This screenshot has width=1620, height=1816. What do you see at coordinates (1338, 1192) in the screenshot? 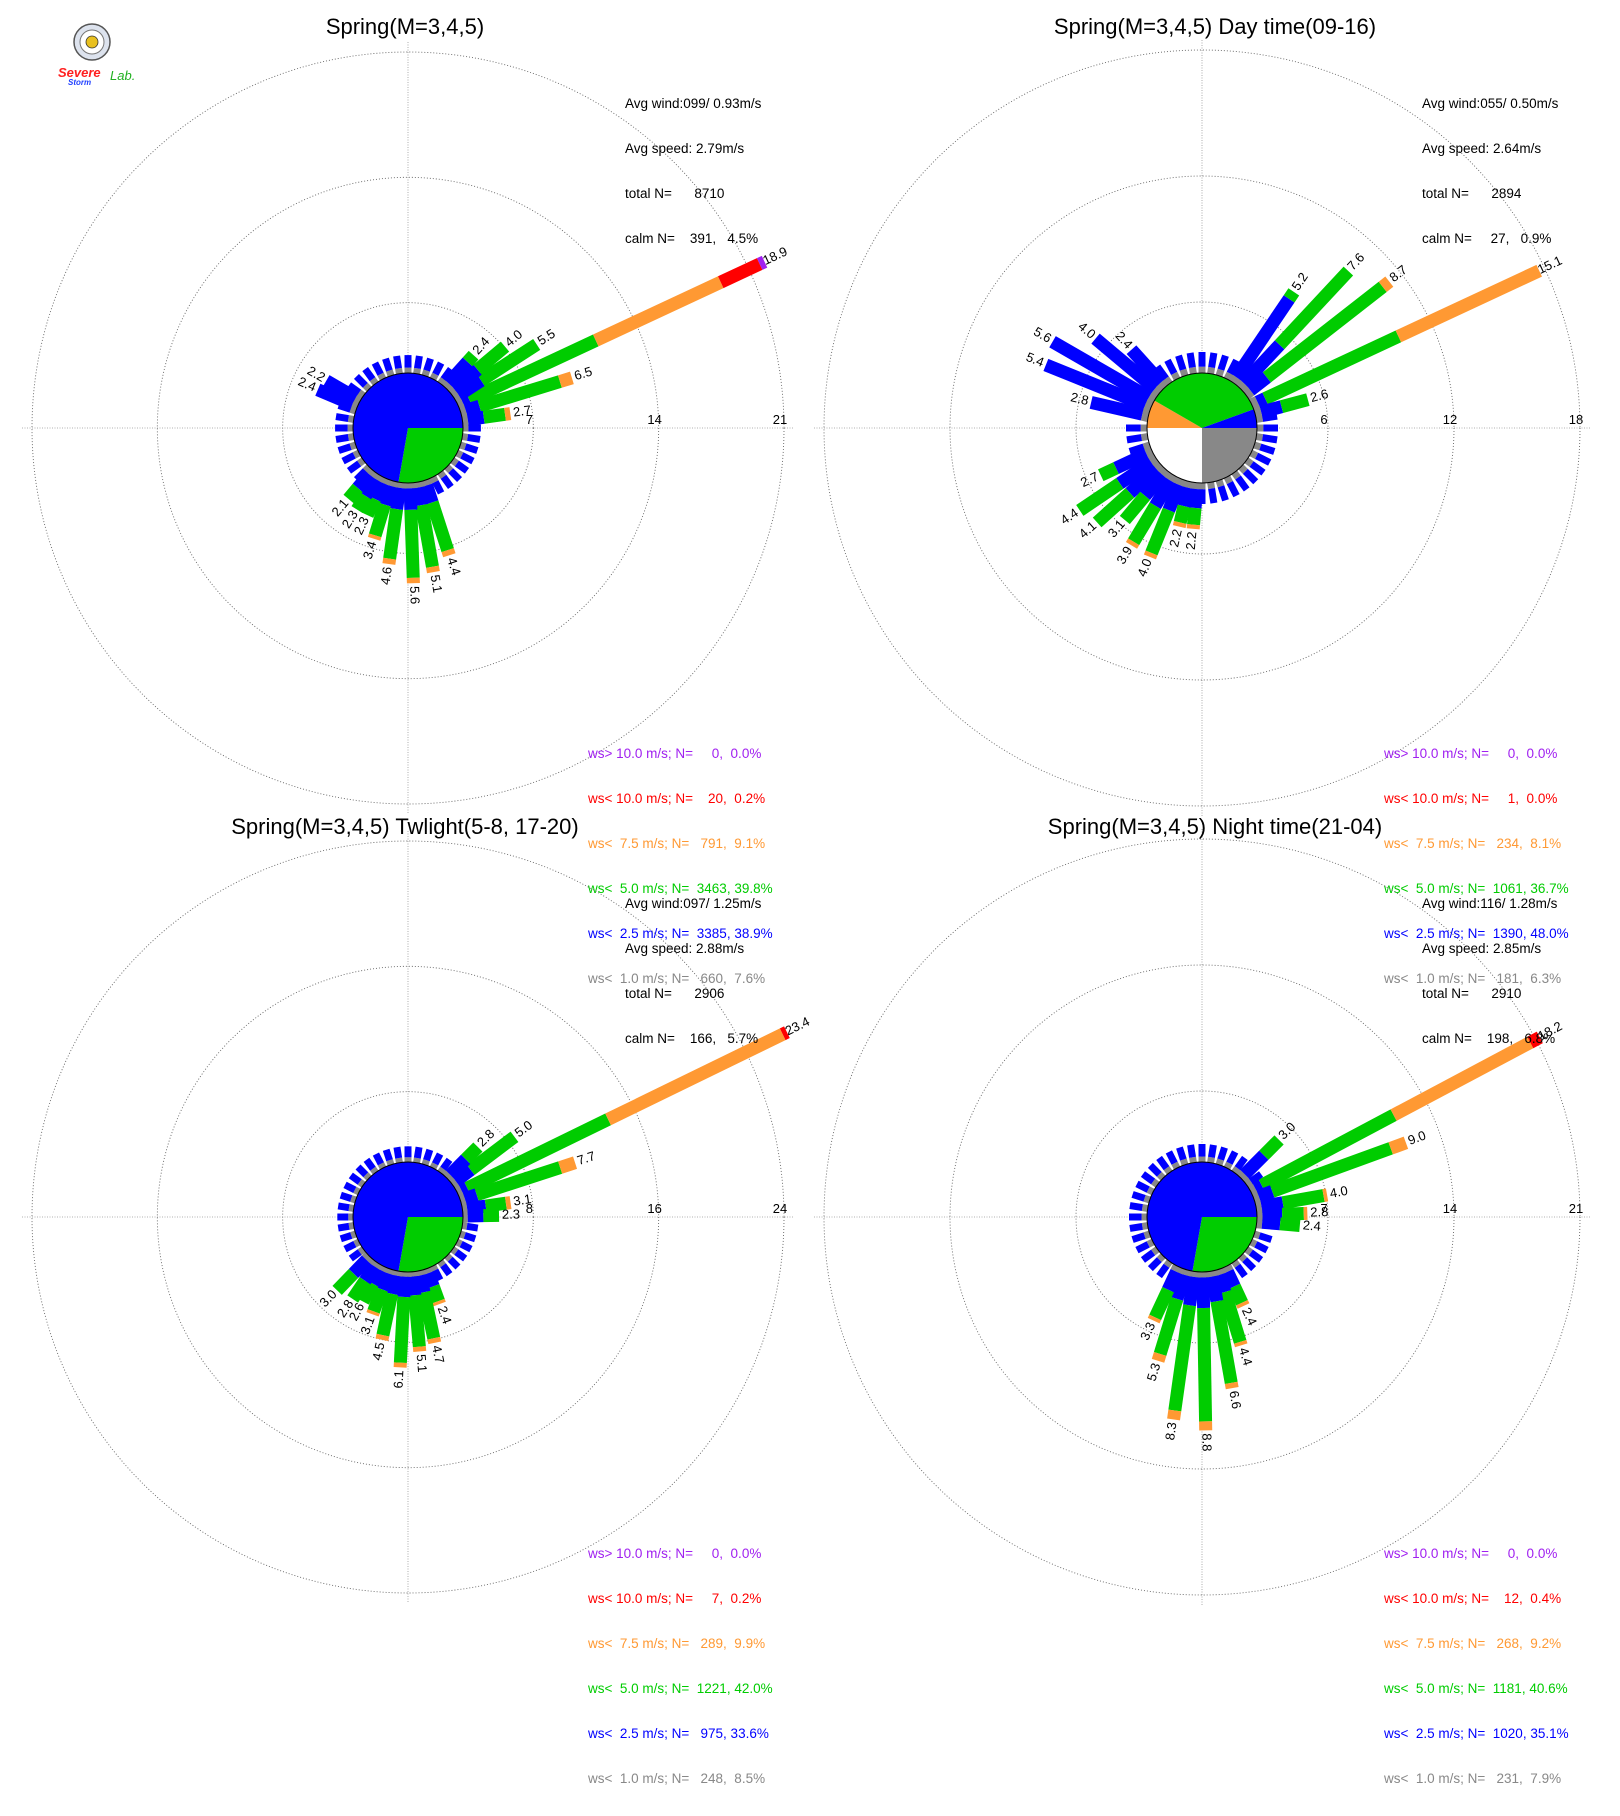
I see `bar-label: 4.0` at bounding box center [1338, 1192].